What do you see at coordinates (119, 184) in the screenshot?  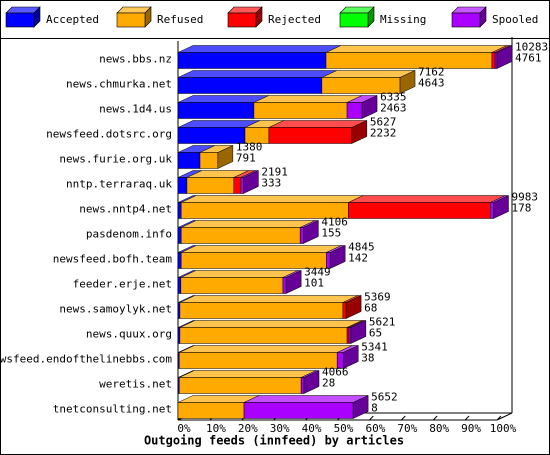 I see `category-label: nntp.terraraq.uk` at bounding box center [119, 184].